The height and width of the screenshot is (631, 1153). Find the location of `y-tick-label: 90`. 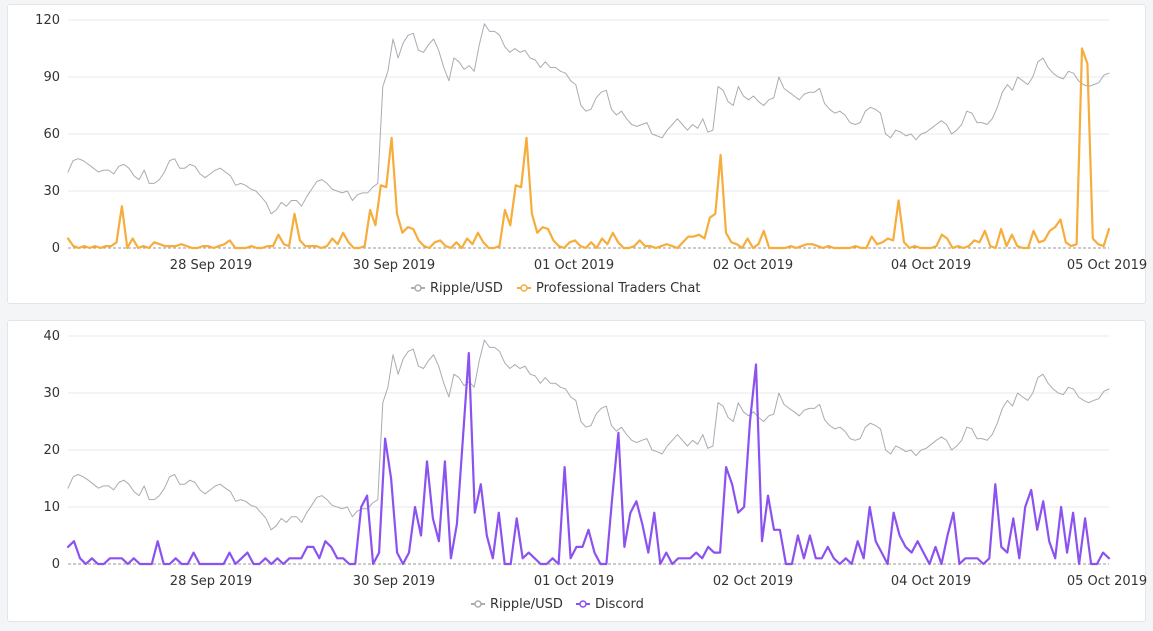

y-tick-label: 90 is located at coordinates (51, 77).